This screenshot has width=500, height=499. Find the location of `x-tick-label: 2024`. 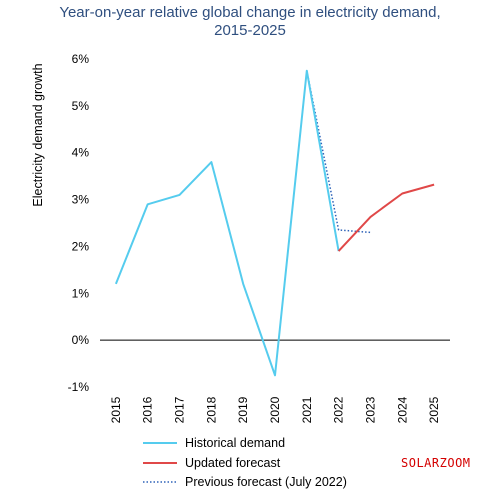

x-tick-label: 2024 is located at coordinates (402, 409).